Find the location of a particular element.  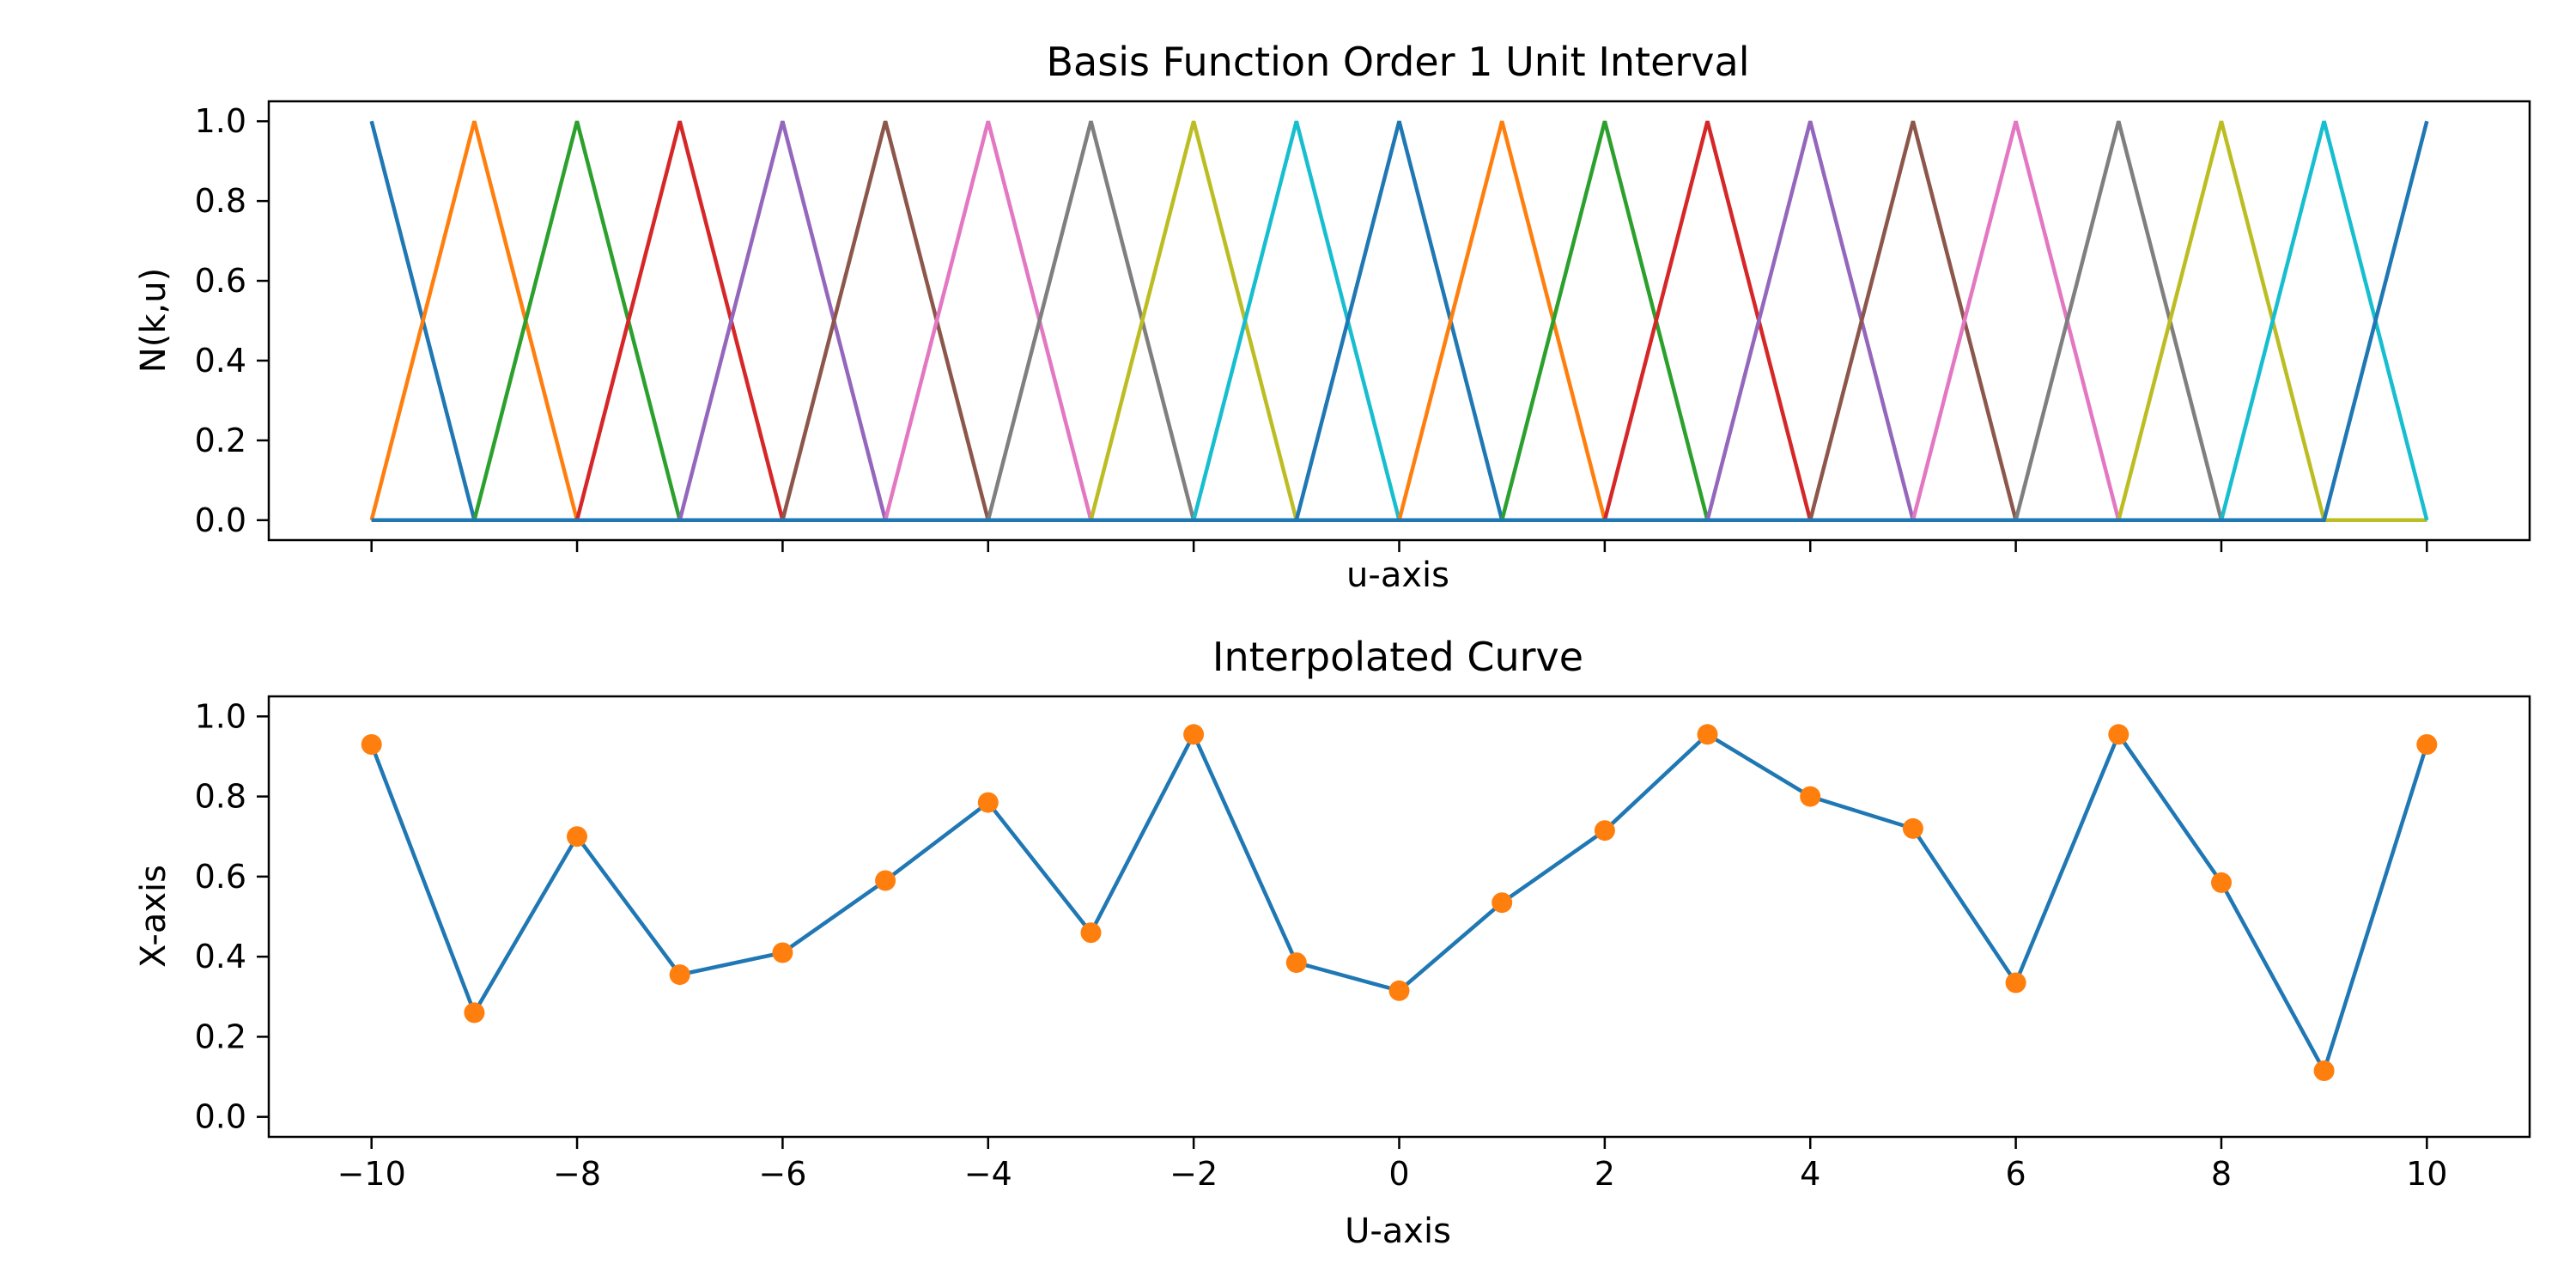

curve-y-ticks: 0.0 0.2 0.4 0.6 0.8 1.0 is located at coordinates (232, 917).